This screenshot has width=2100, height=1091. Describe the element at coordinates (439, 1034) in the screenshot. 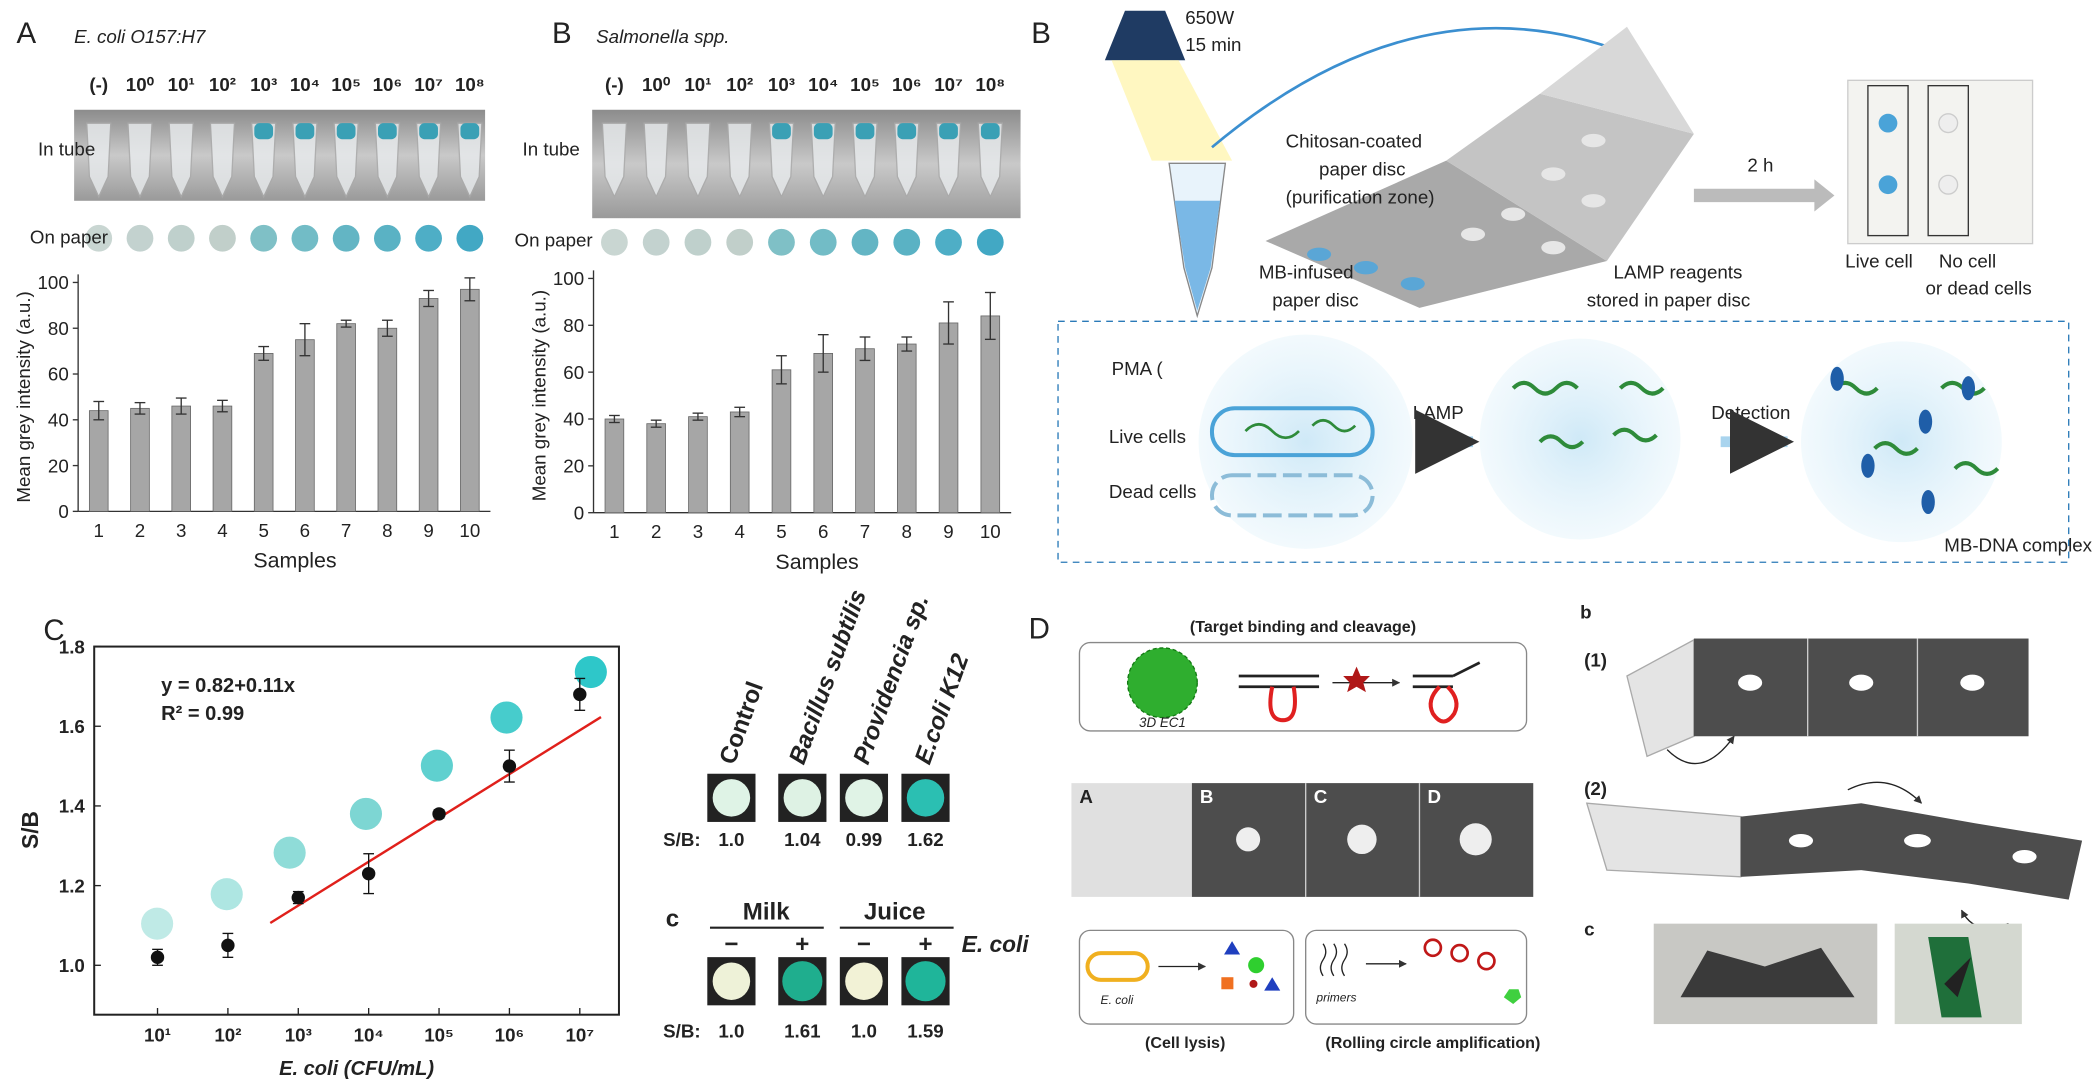

I see `x-tick-label: 10⁵` at that location.